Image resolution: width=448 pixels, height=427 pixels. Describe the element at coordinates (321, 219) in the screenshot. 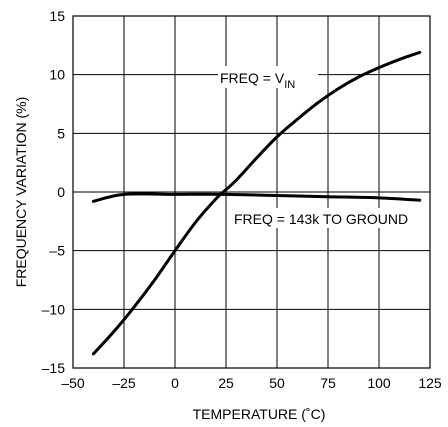

I see `annotation-freq-ground: FREQ = 143k TO GROUND` at that location.